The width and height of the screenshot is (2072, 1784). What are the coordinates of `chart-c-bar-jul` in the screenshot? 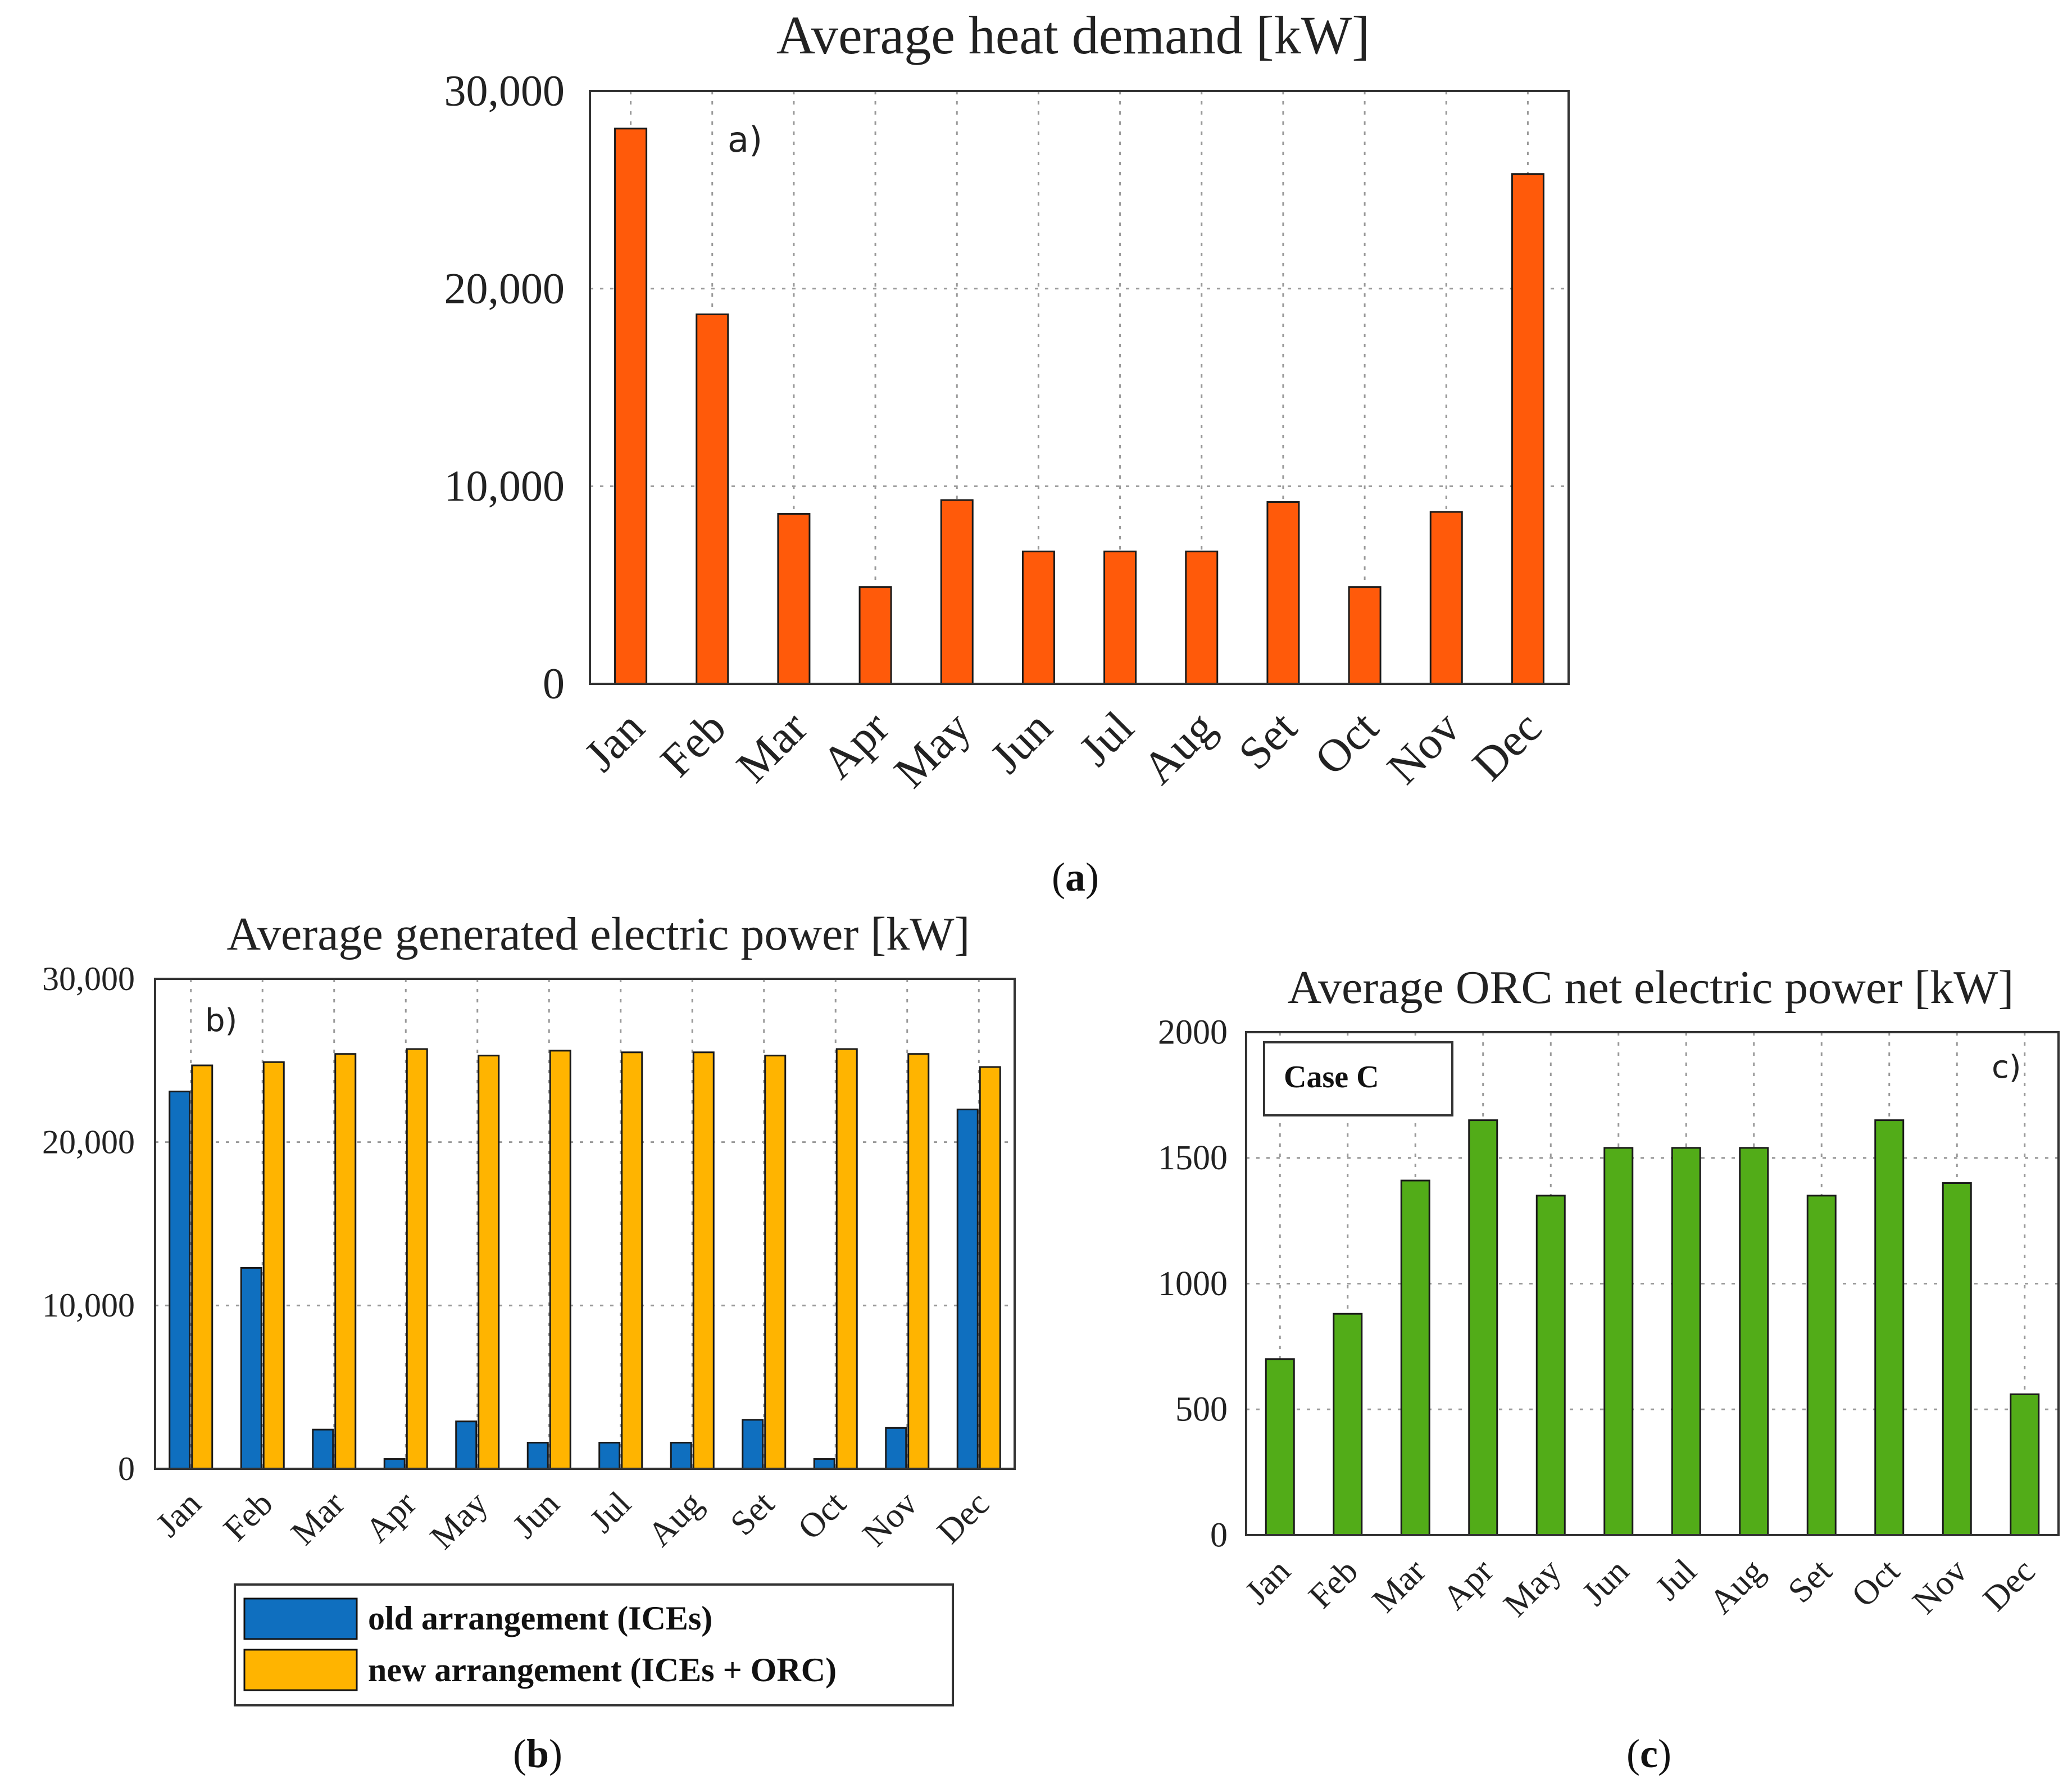 It's located at (1686, 1341).